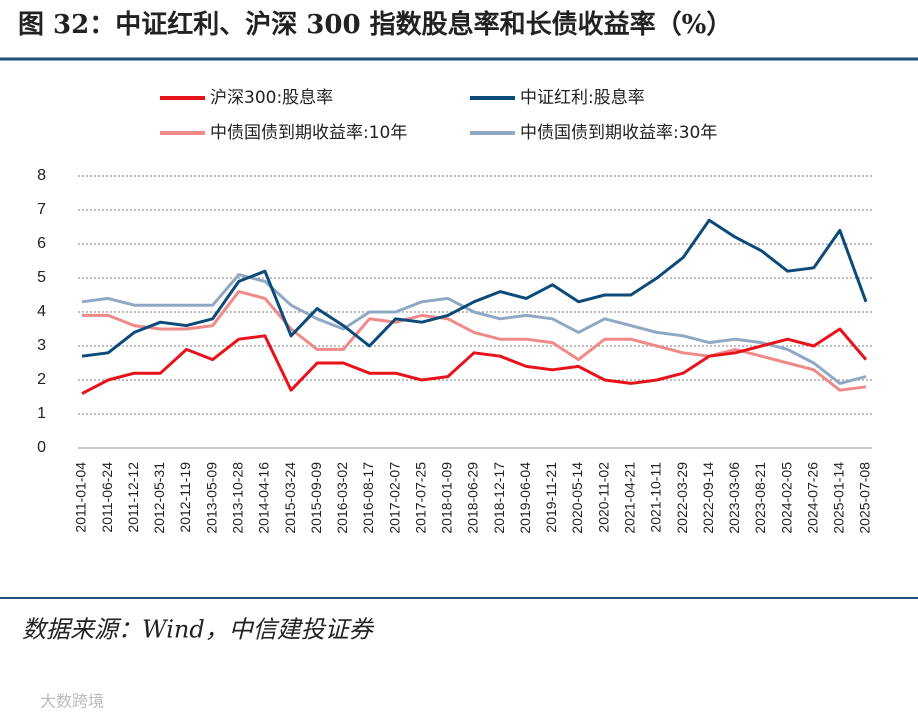 This screenshot has height=719, width=918. I want to click on x-tick-label: 2015-09-09, so click(316, 498).